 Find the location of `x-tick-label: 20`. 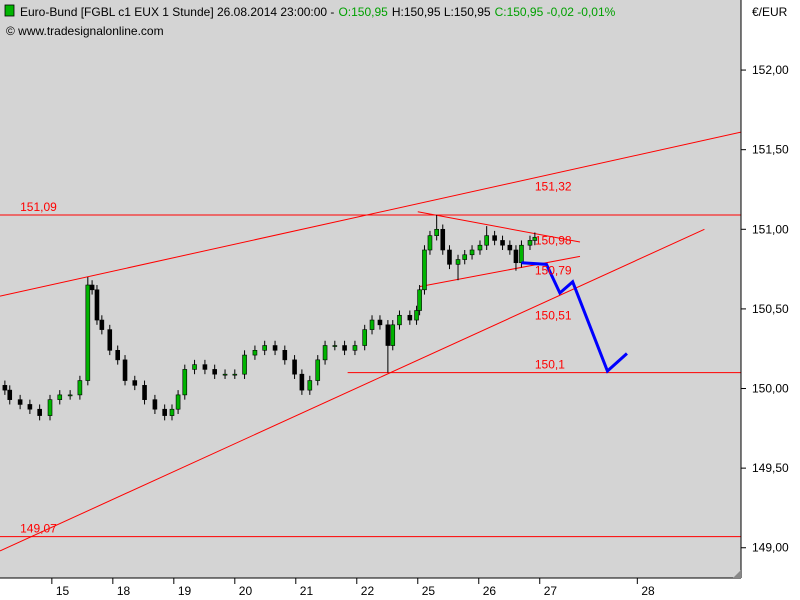

x-tick-label: 20 is located at coordinates (246, 591).